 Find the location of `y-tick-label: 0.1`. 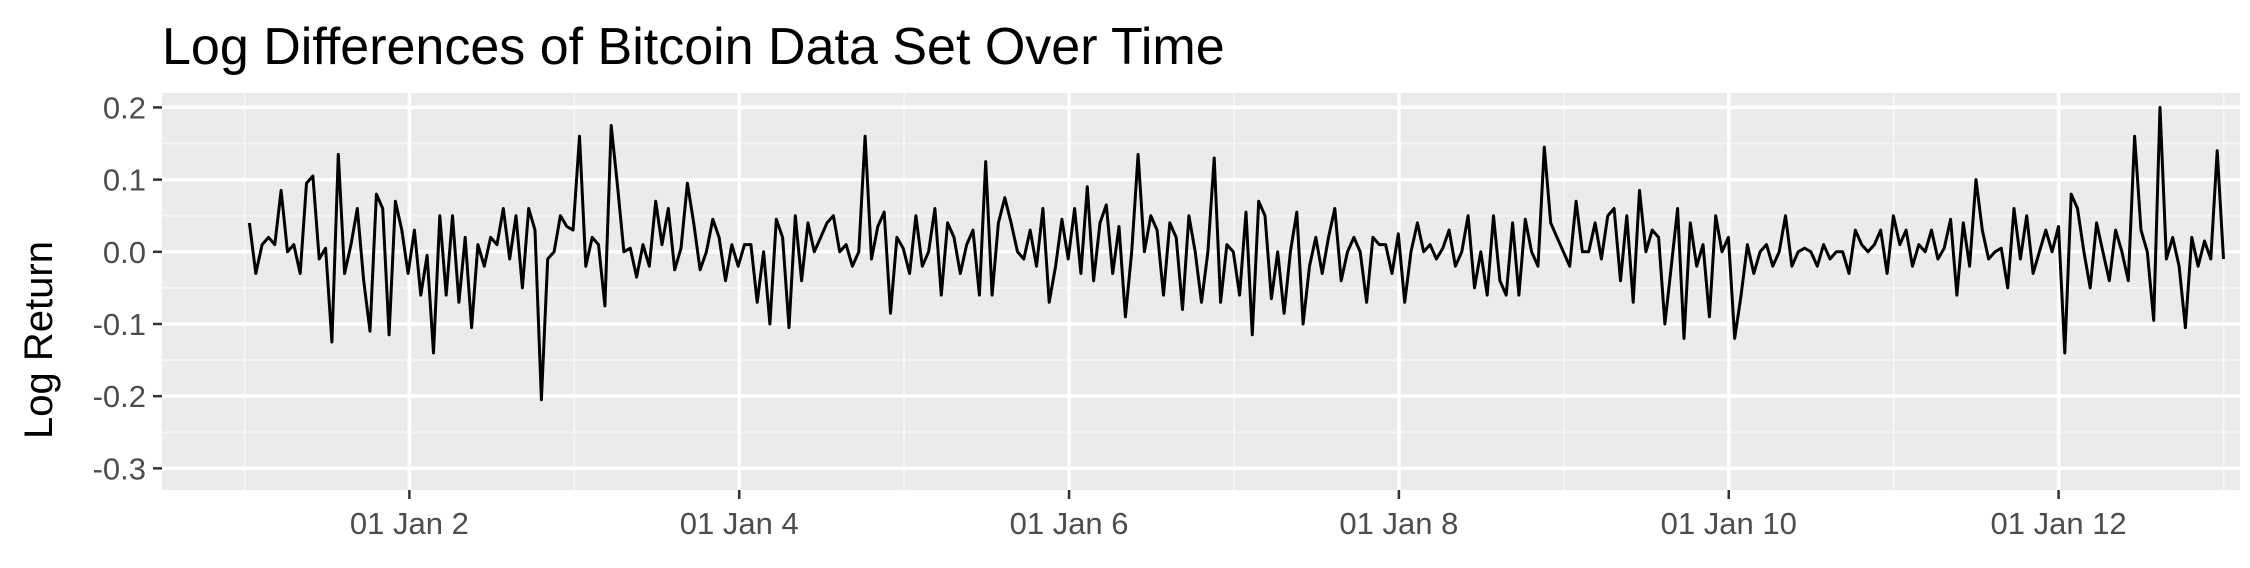

y-tick-label: 0.1 is located at coordinates (124, 180).